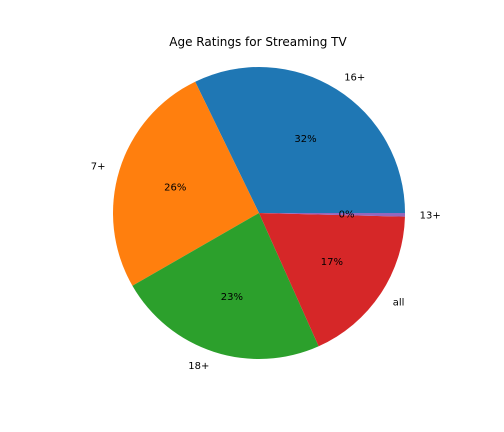 The height and width of the screenshot is (432, 504). What do you see at coordinates (354, 77) in the screenshot?
I see `slice-label: 16+` at bounding box center [354, 77].